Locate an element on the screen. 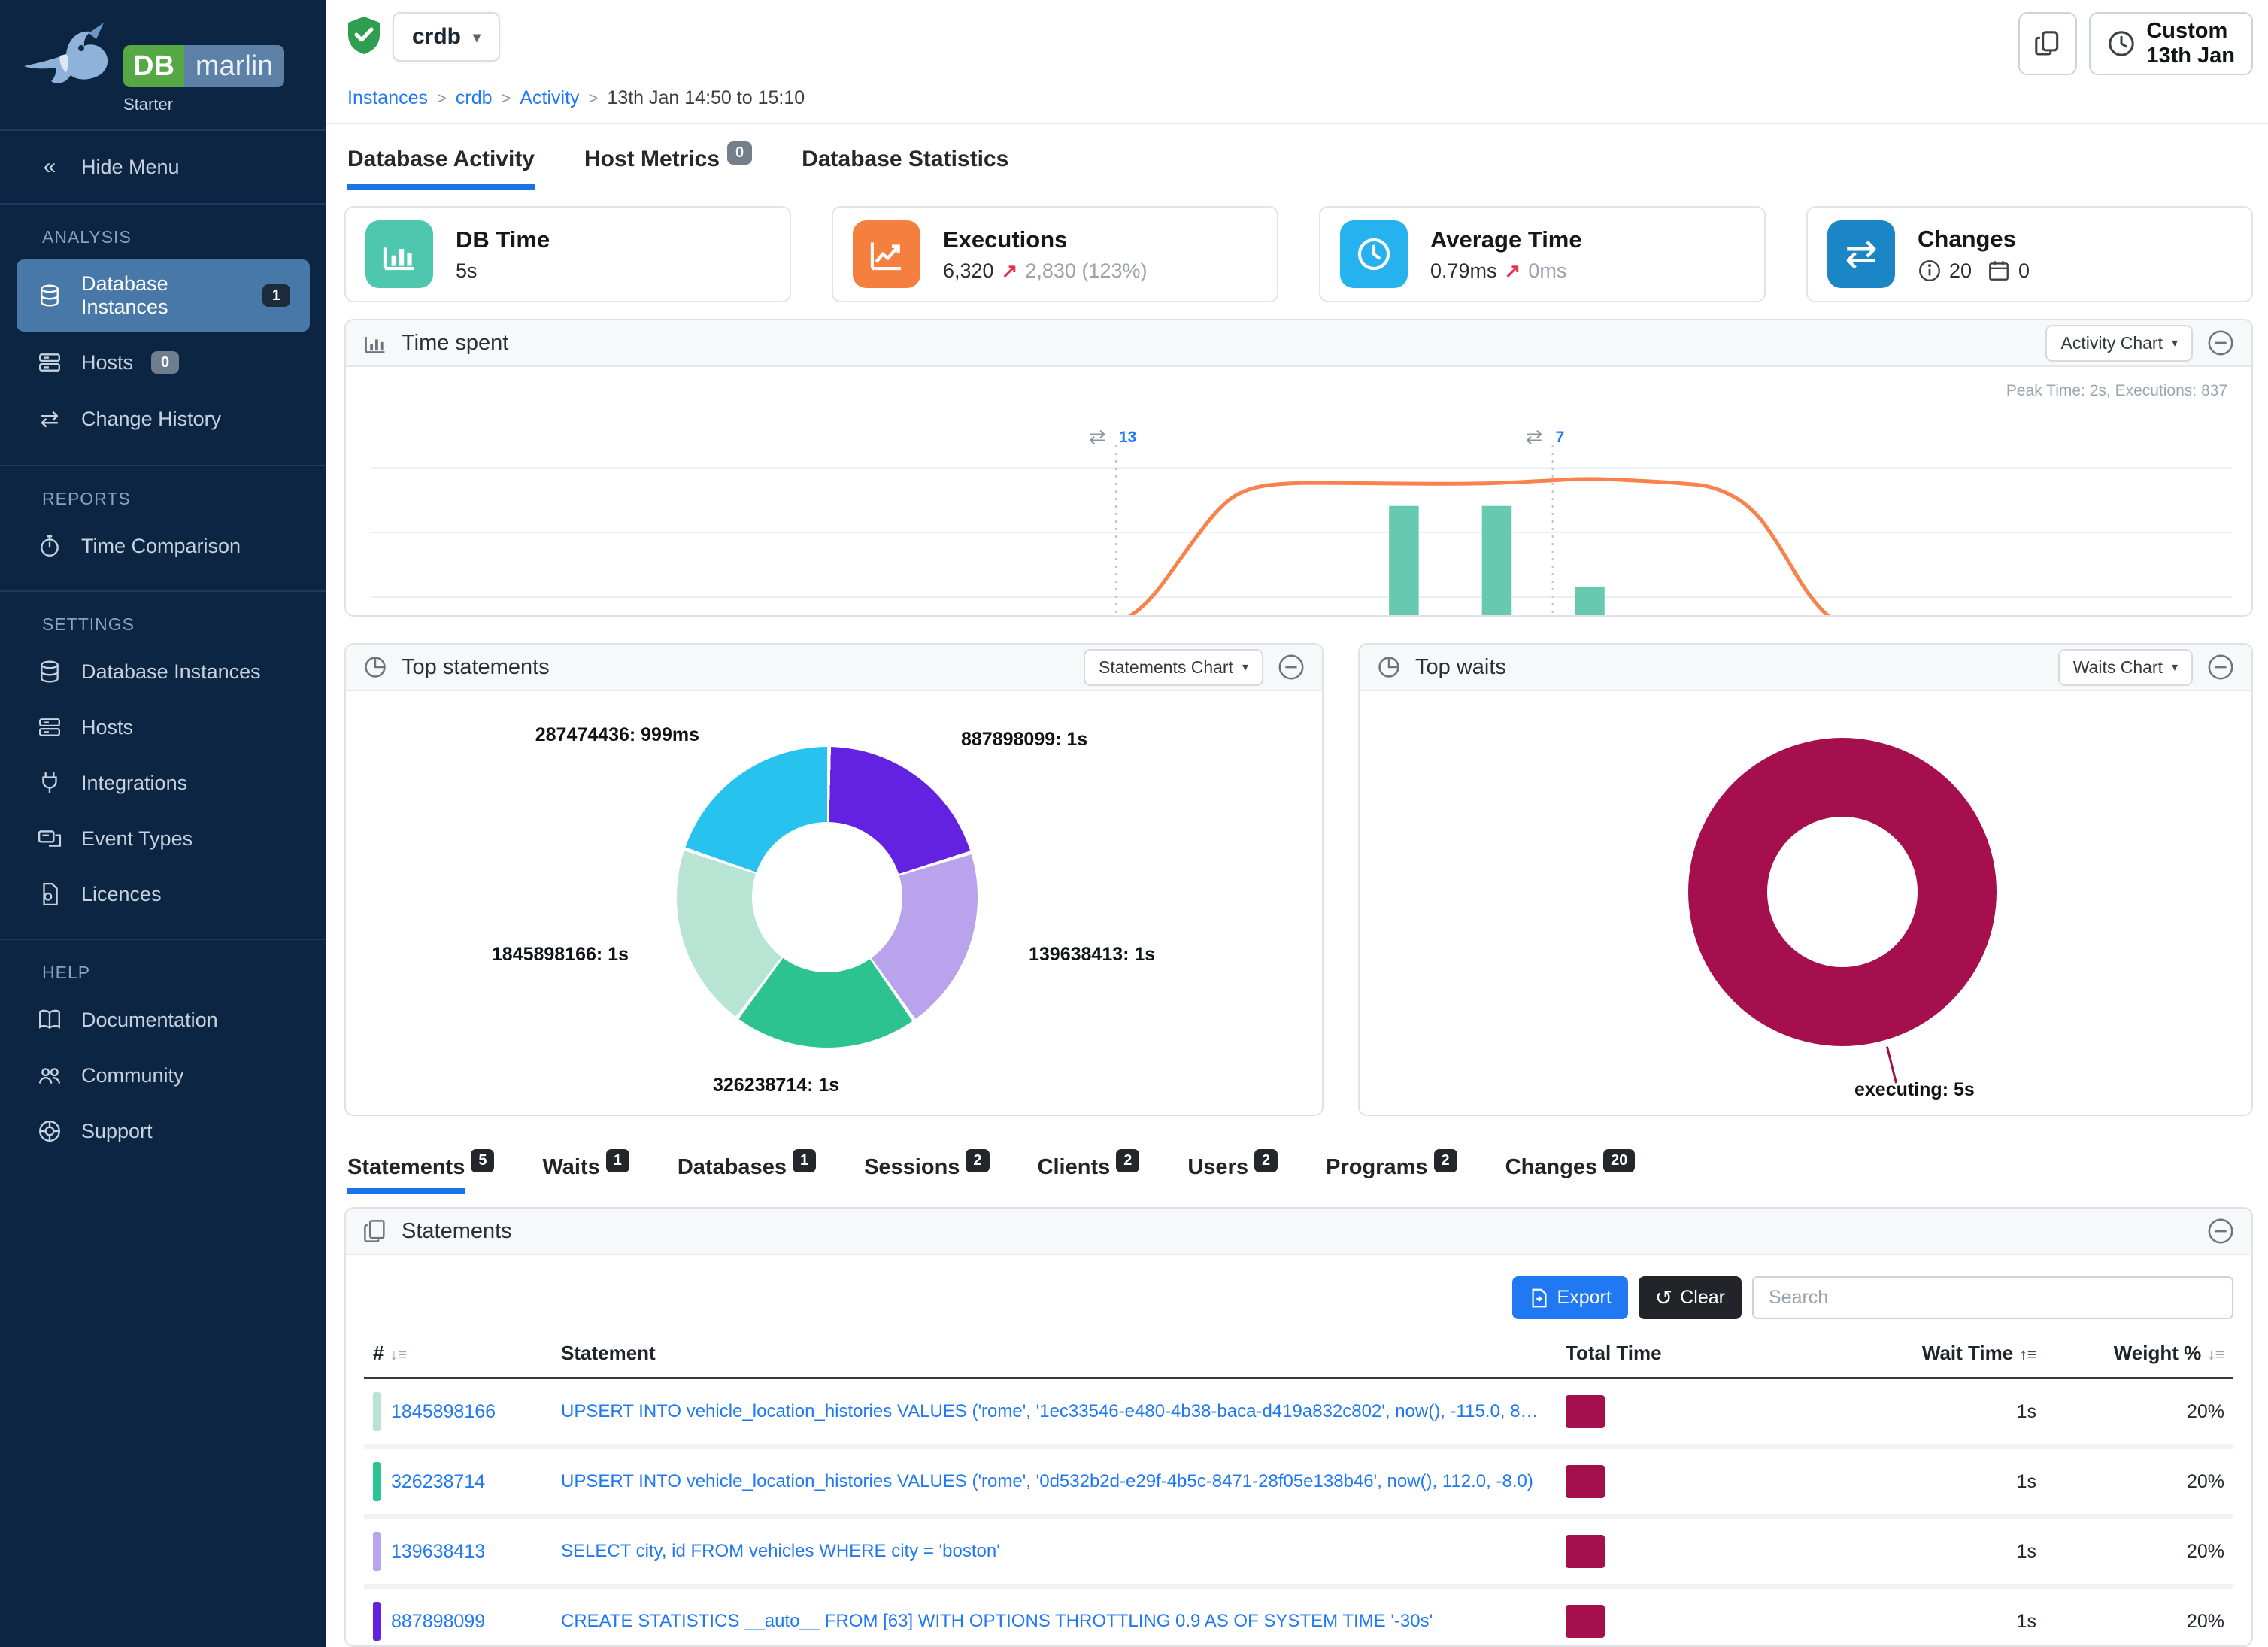 The image size is (2268, 1647). top-waits-panel: Top waits Waits Chart ▾ executing: 5s is located at coordinates (1805, 880).